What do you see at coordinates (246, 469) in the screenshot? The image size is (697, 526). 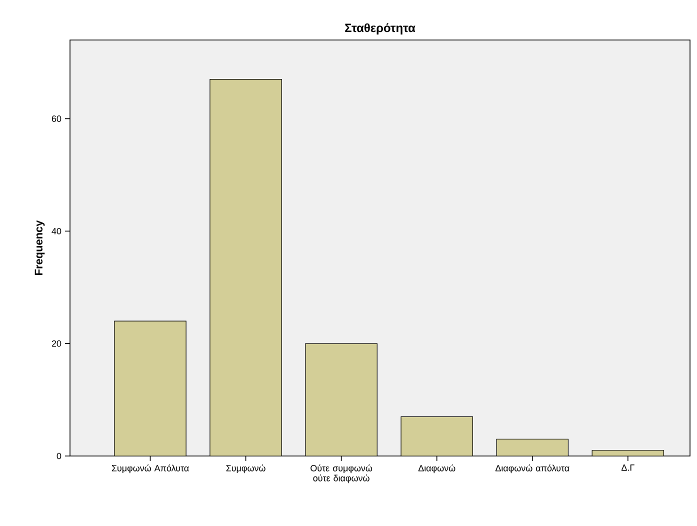 I see `x-tick-label: Συμφωνώ` at bounding box center [246, 469].